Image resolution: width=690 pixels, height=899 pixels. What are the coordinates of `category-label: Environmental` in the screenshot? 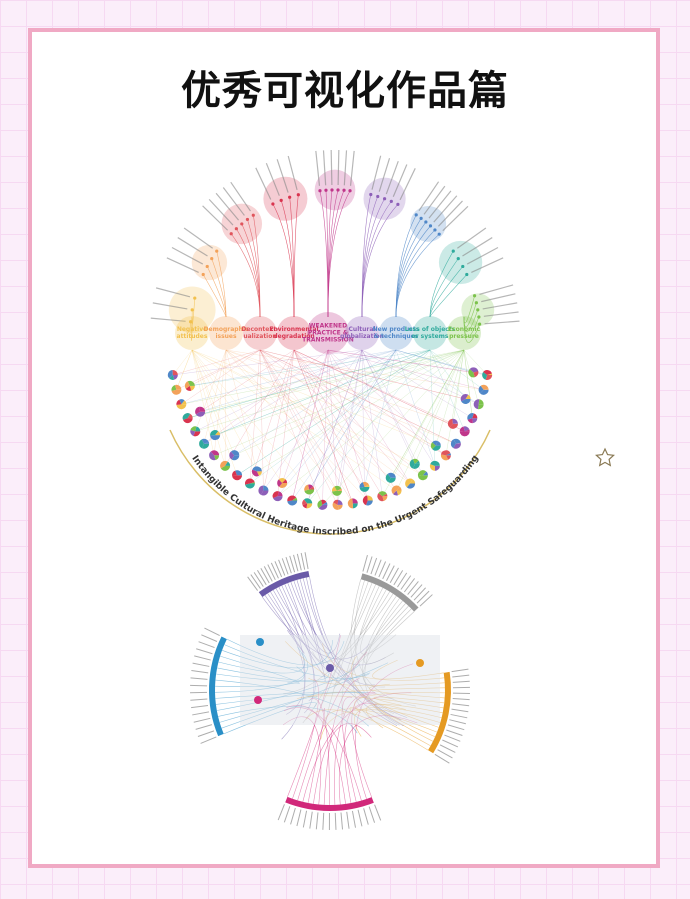 It's located at (293, 329).